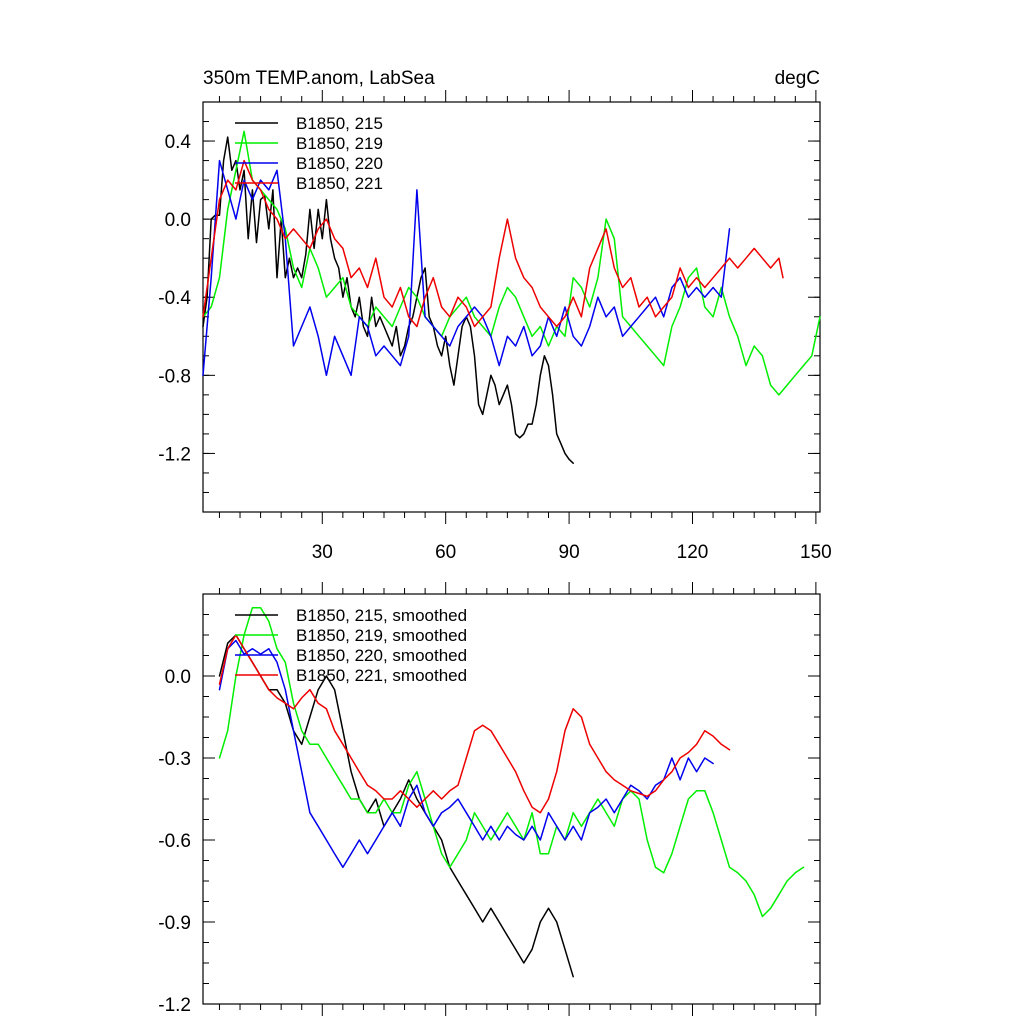 Image resolution: width=1024 pixels, height=1024 pixels. What do you see at coordinates (174, 923) in the screenshot?
I see `y-tick-label: -0.9` at bounding box center [174, 923].